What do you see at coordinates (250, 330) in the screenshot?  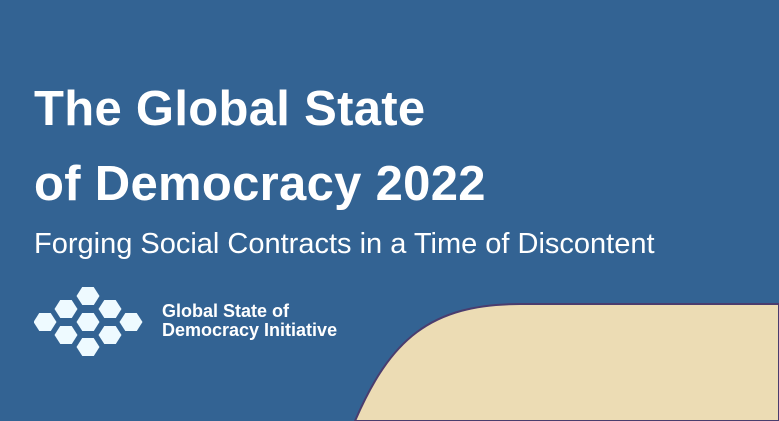 I see `org-line-2: Democracy Initiative` at bounding box center [250, 330].